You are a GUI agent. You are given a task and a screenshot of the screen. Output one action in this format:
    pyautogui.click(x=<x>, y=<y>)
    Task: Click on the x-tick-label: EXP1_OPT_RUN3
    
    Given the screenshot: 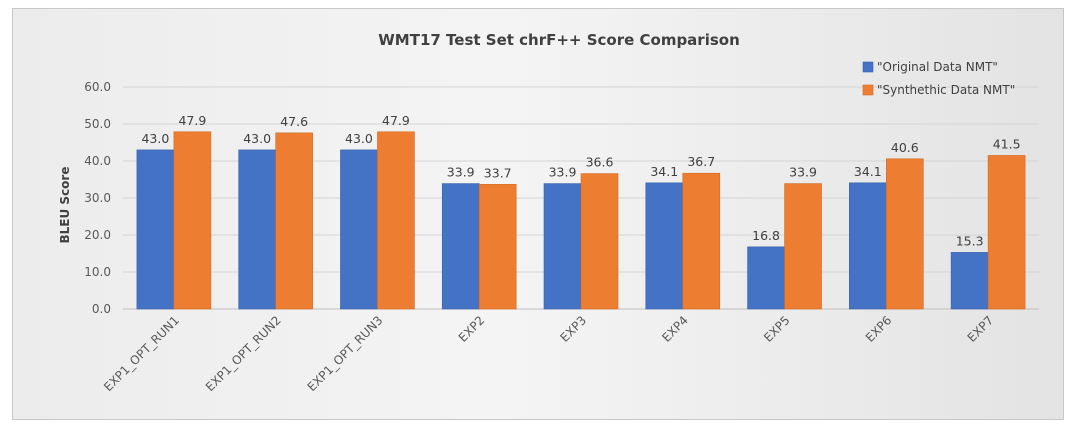 What is the action you would take?
    pyautogui.click(x=345, y=353)
    